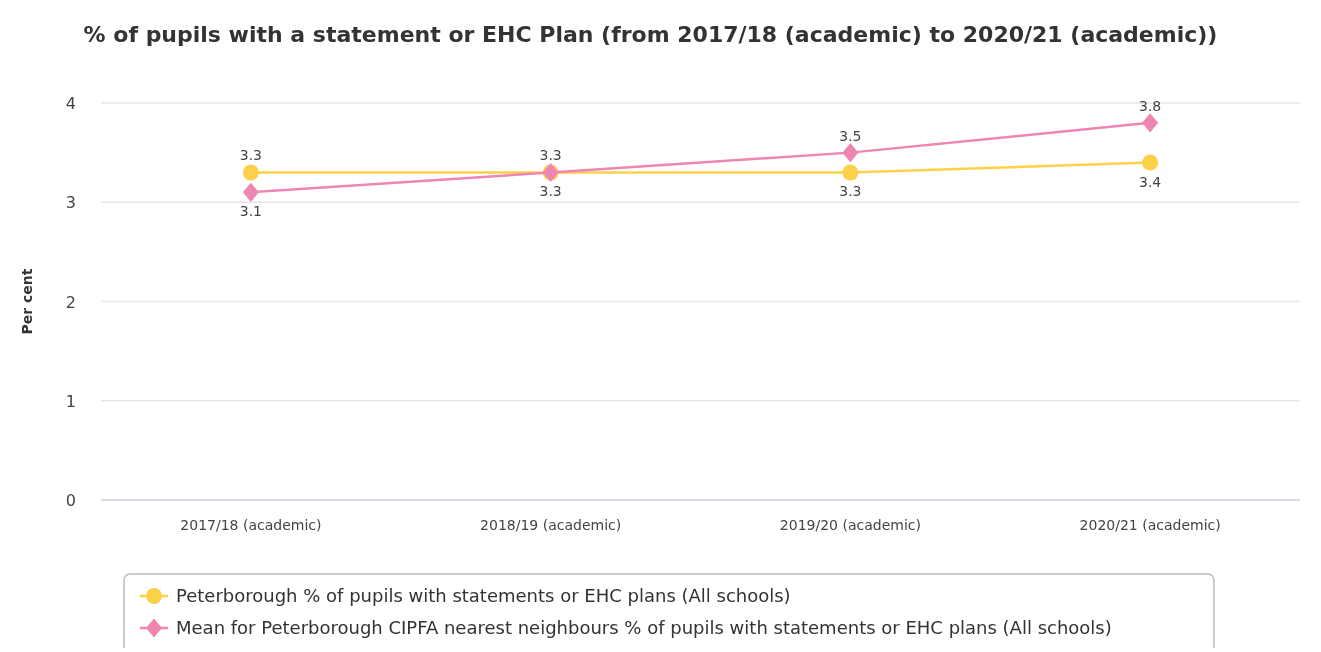 The width and height of the screenshot is (1321, 652). I want to click on data-label: 3.1, so click(251, 211).